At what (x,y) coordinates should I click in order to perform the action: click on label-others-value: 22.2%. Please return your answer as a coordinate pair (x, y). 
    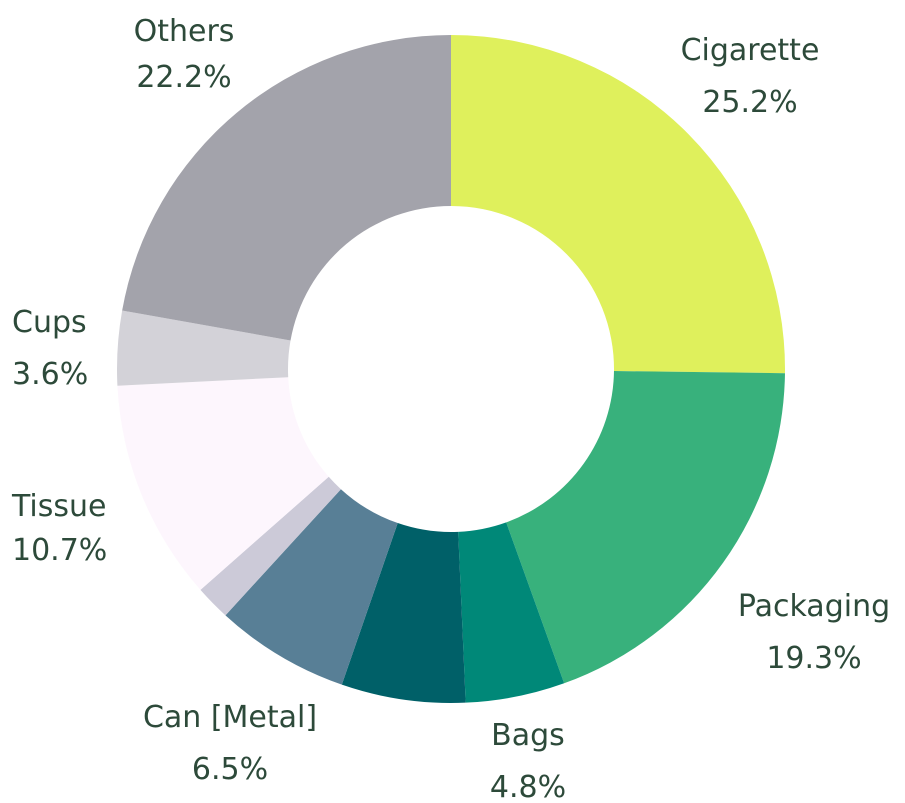
    Looking at the image, I should click on (183, 77).